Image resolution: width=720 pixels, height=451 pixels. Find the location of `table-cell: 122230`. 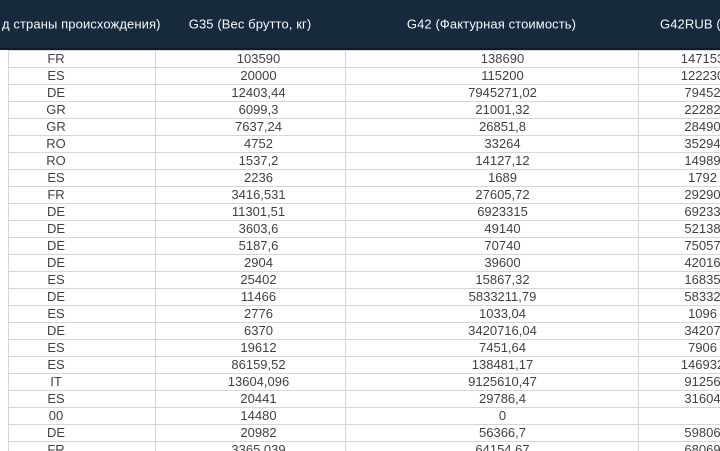

table-cell: 122230 is located at coordinates (679, 76).